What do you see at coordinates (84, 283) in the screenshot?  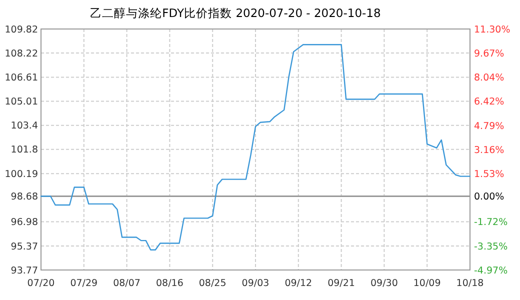 I see `x-tick-label: 07/29` at bounding box center [84, 283].